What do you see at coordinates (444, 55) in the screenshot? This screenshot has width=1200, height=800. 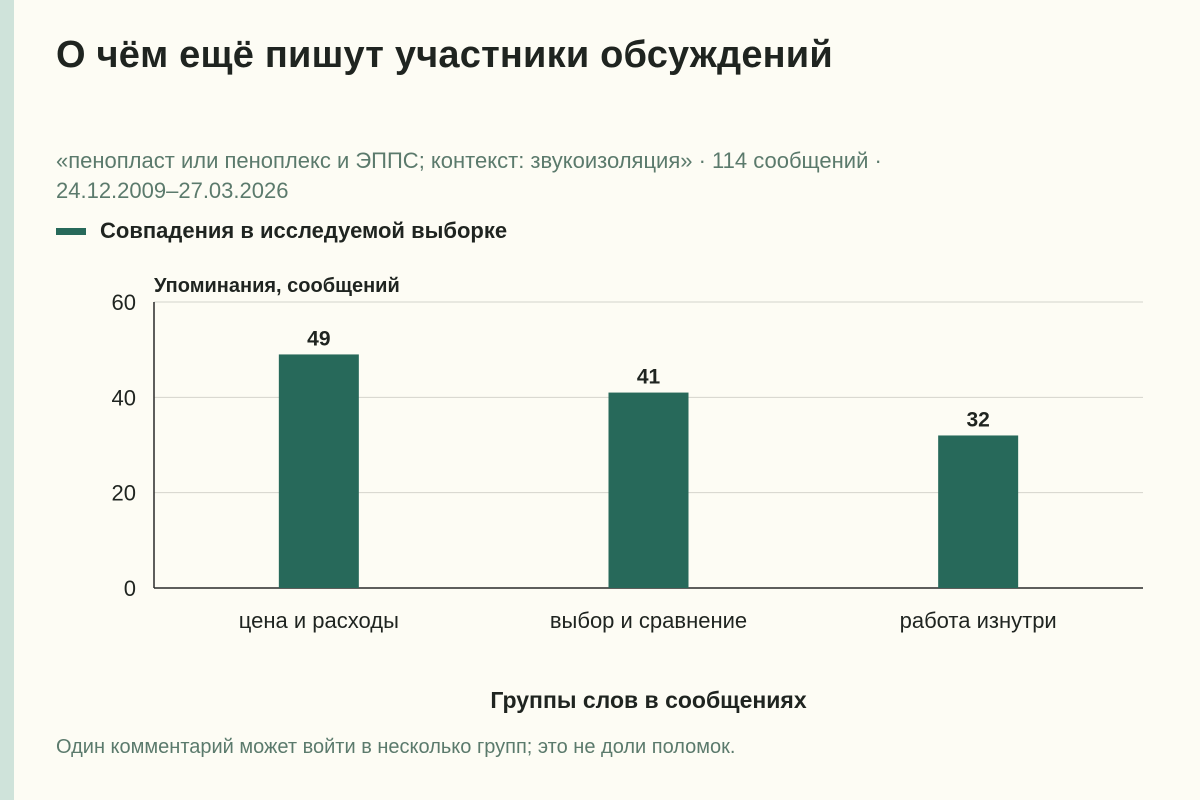 I see `chart-title: О чём ещё пишут участники обсуждений` at bounding box center [444, 55].